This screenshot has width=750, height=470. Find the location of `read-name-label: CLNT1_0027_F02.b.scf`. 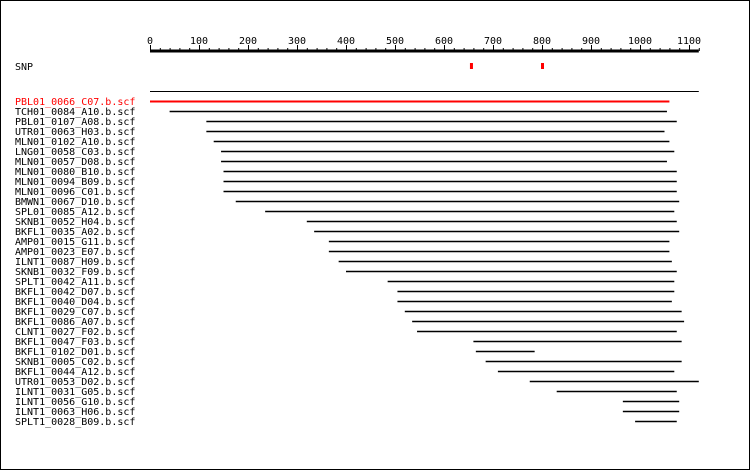

read-name-label: CLNT1_0027_F02.b.scf is located at coordinates (75, 332).